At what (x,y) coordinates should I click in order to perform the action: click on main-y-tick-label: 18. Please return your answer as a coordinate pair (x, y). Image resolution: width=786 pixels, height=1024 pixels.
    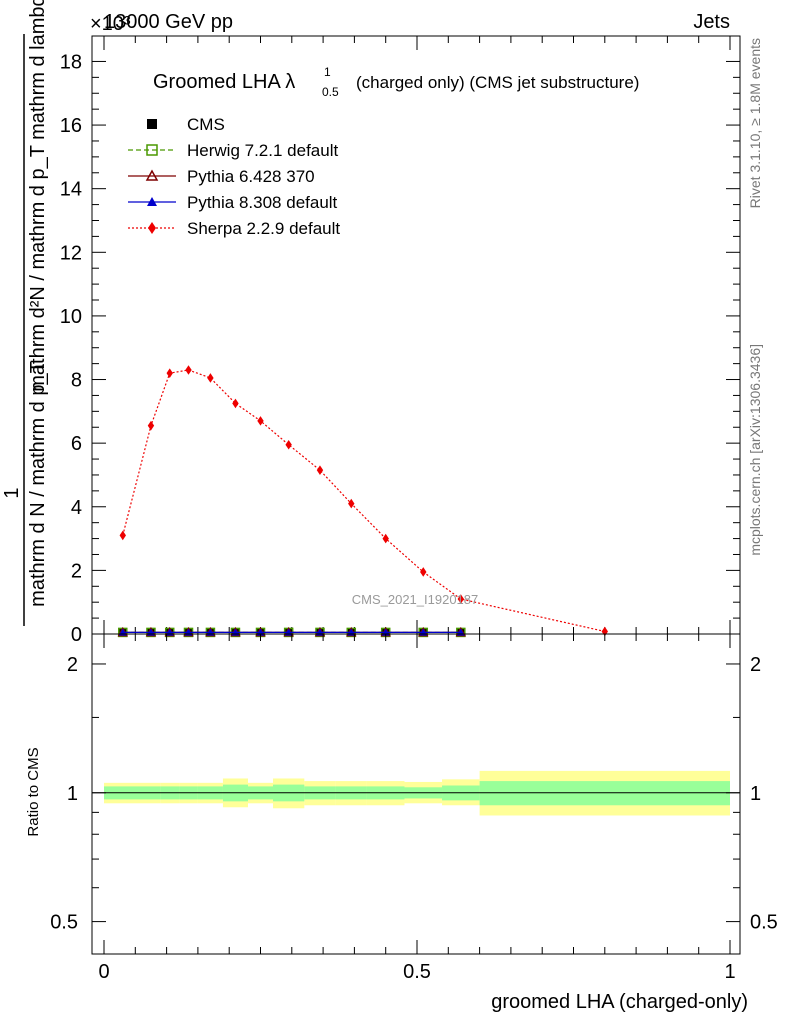
    Looking at the image, I should click on (71, 62).